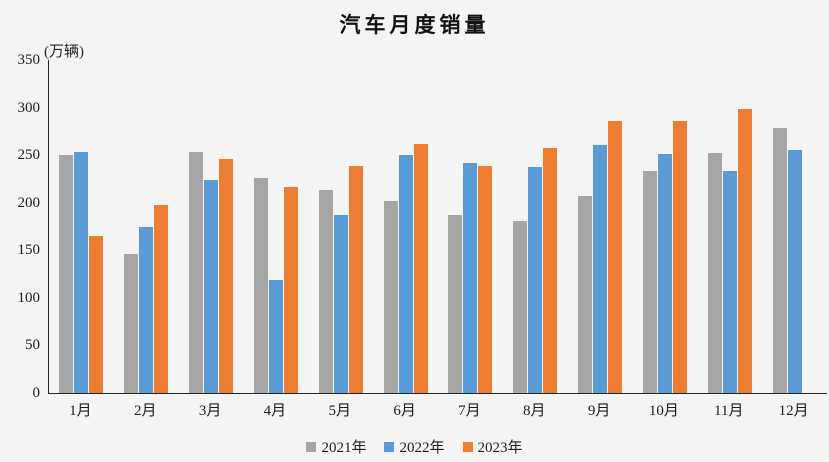  What do you see at coordinates (325, 291) in the screenshot?
I see `bar-2021年-5月` at bounding box center [325, 291].